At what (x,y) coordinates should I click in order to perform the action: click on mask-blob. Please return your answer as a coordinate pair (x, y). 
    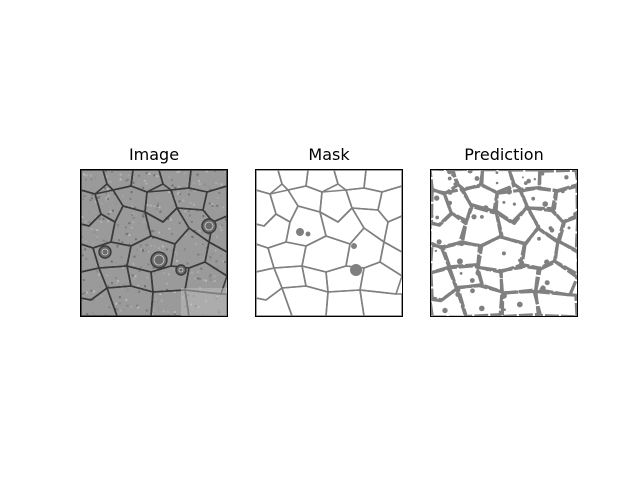
    Looking at the image, I should click on (300, 232).